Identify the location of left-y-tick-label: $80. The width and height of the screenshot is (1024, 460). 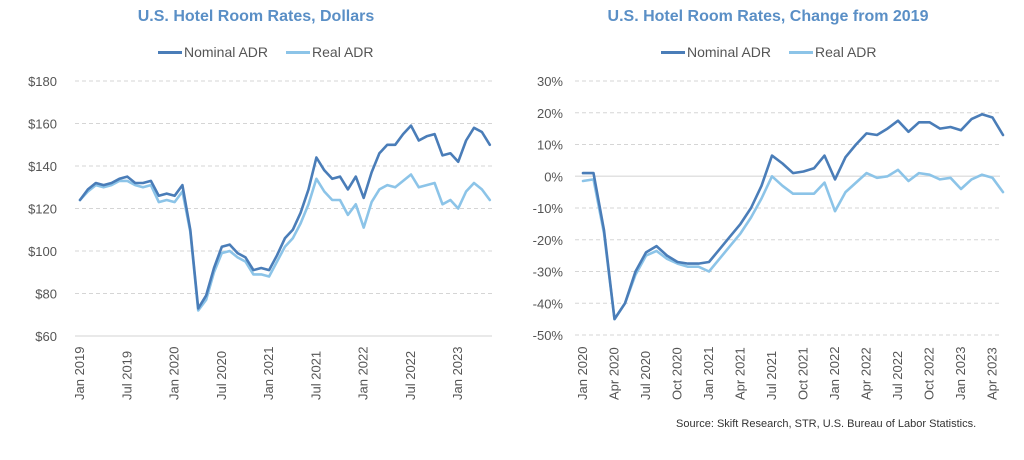
(46, 294).